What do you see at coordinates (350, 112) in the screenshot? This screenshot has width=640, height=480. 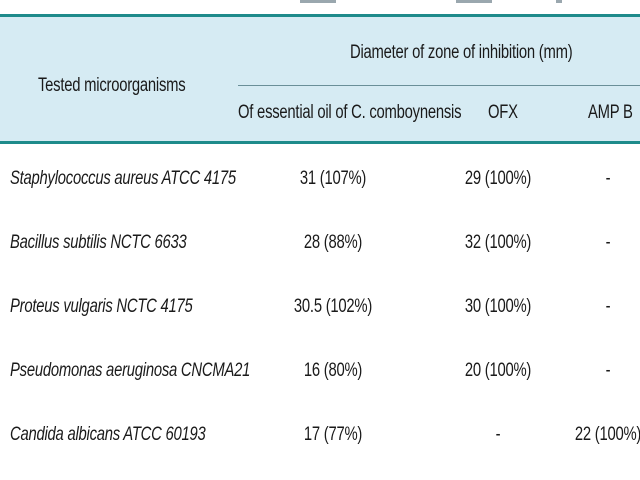 I see `header-essential-oil: Of essential oil of C. comboynensis` at bounding box center [350, 112].